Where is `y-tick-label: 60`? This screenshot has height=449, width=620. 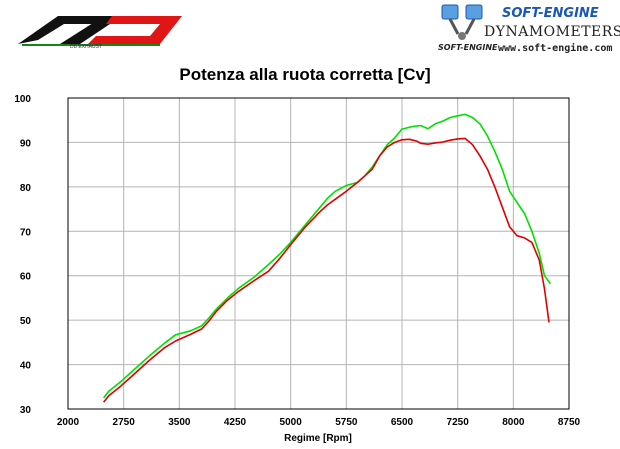 y-tick-label: 60 is located at coordinates (26, 277).